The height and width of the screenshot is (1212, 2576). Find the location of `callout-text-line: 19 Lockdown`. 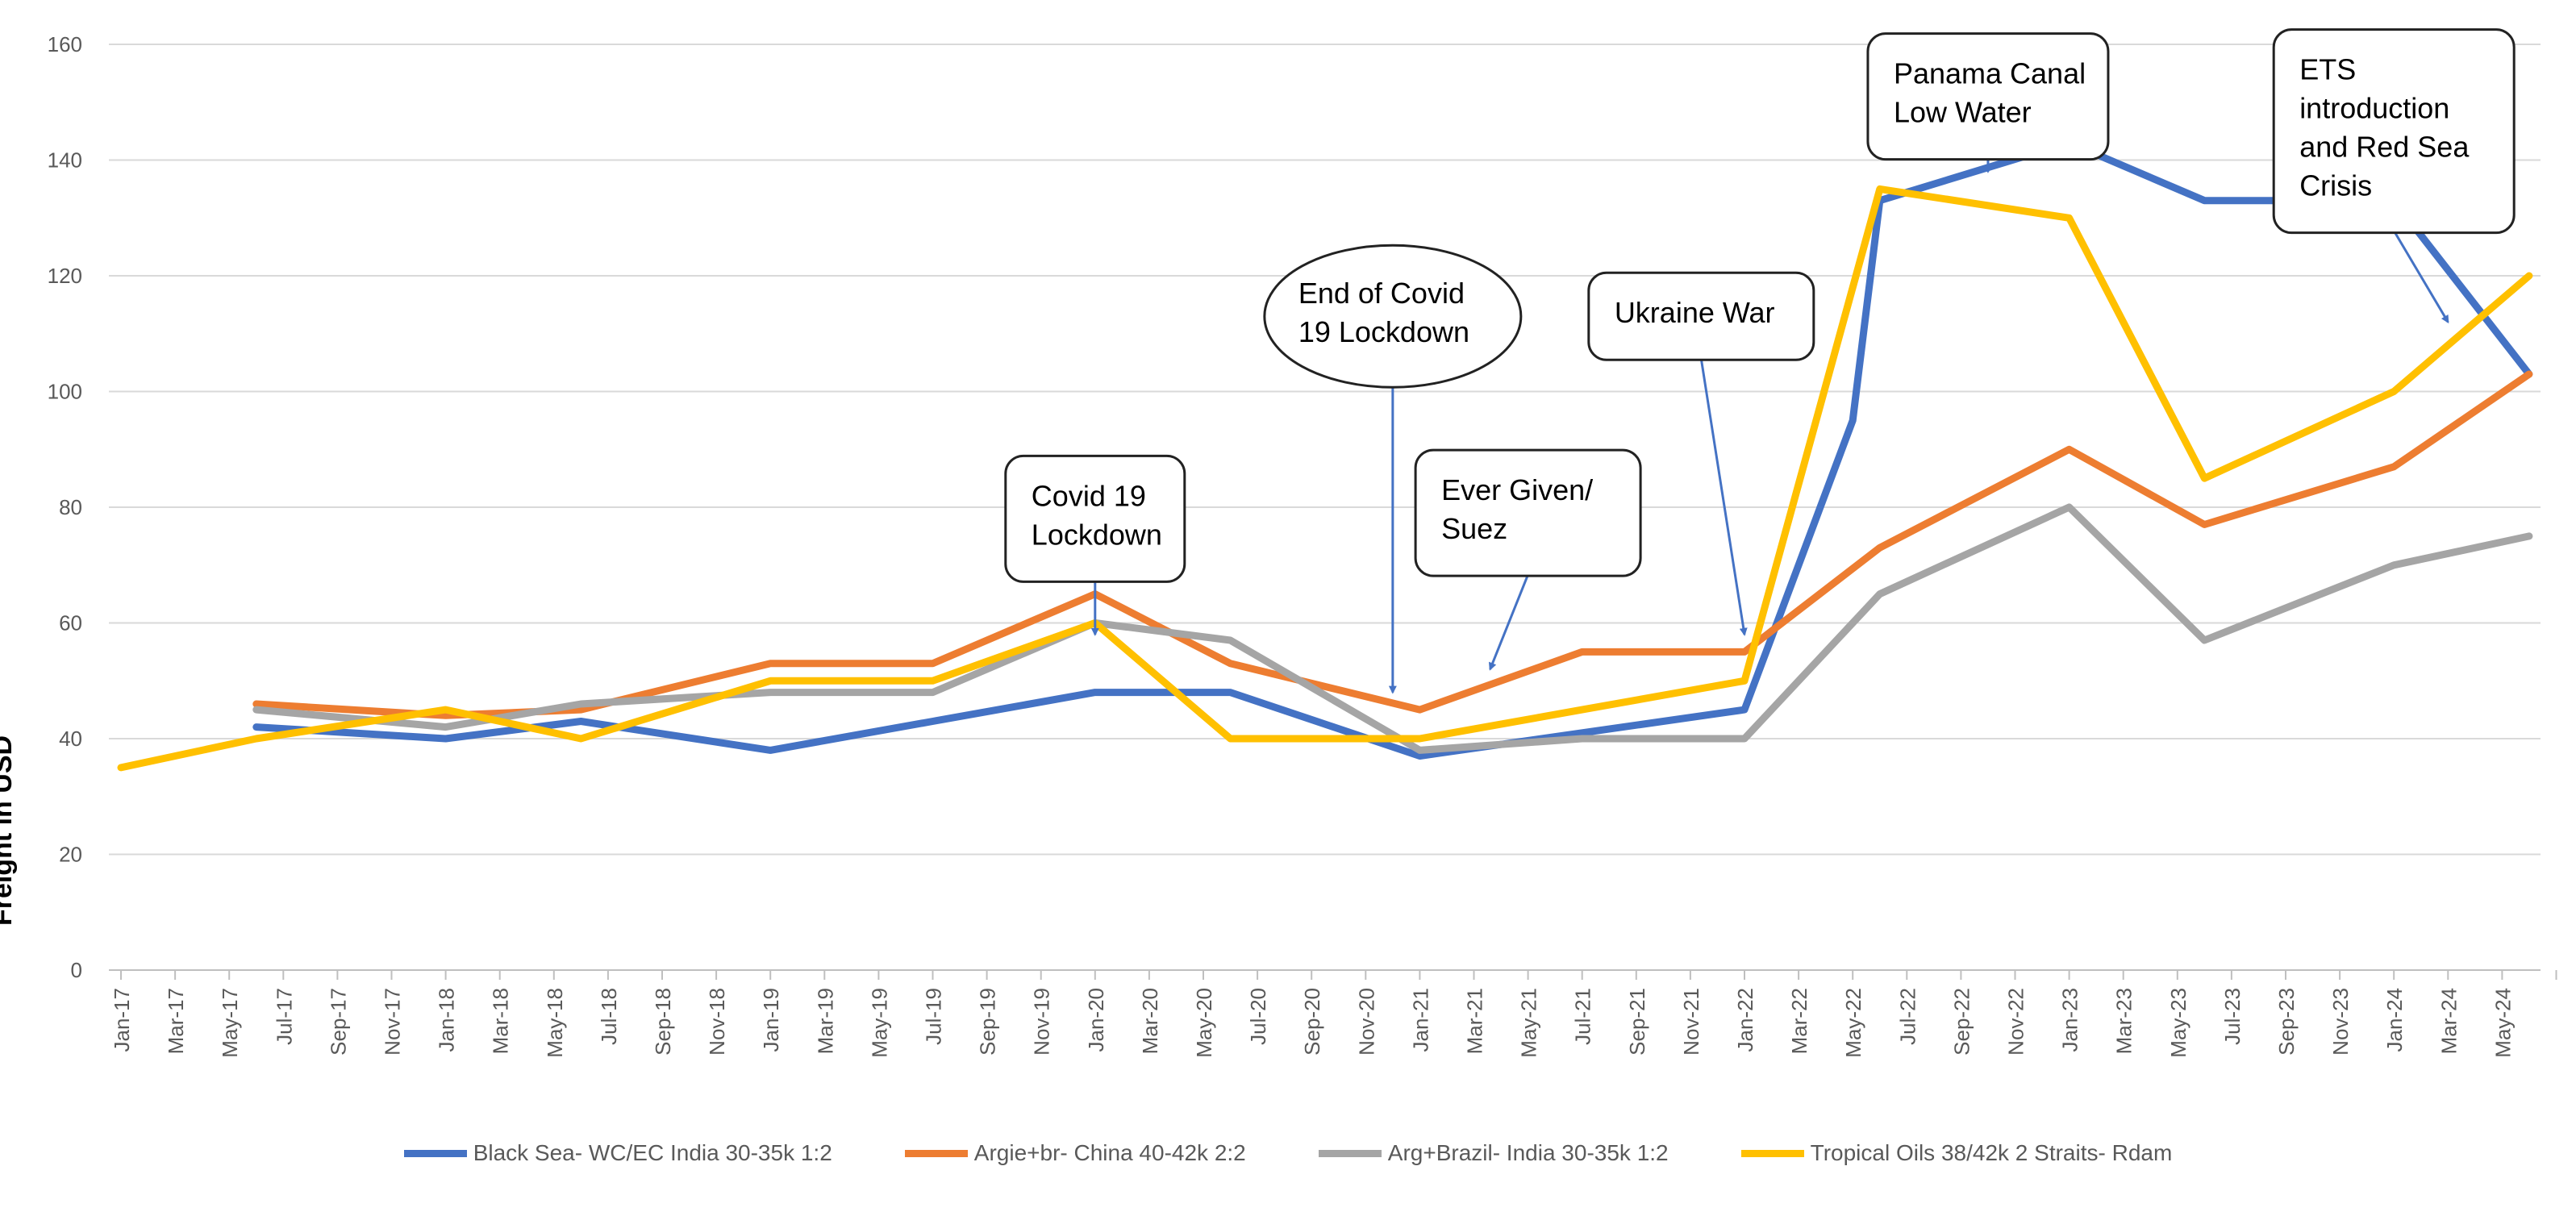

callout-text-line: 19 Lockdown is located at coordinates (1383, 331).